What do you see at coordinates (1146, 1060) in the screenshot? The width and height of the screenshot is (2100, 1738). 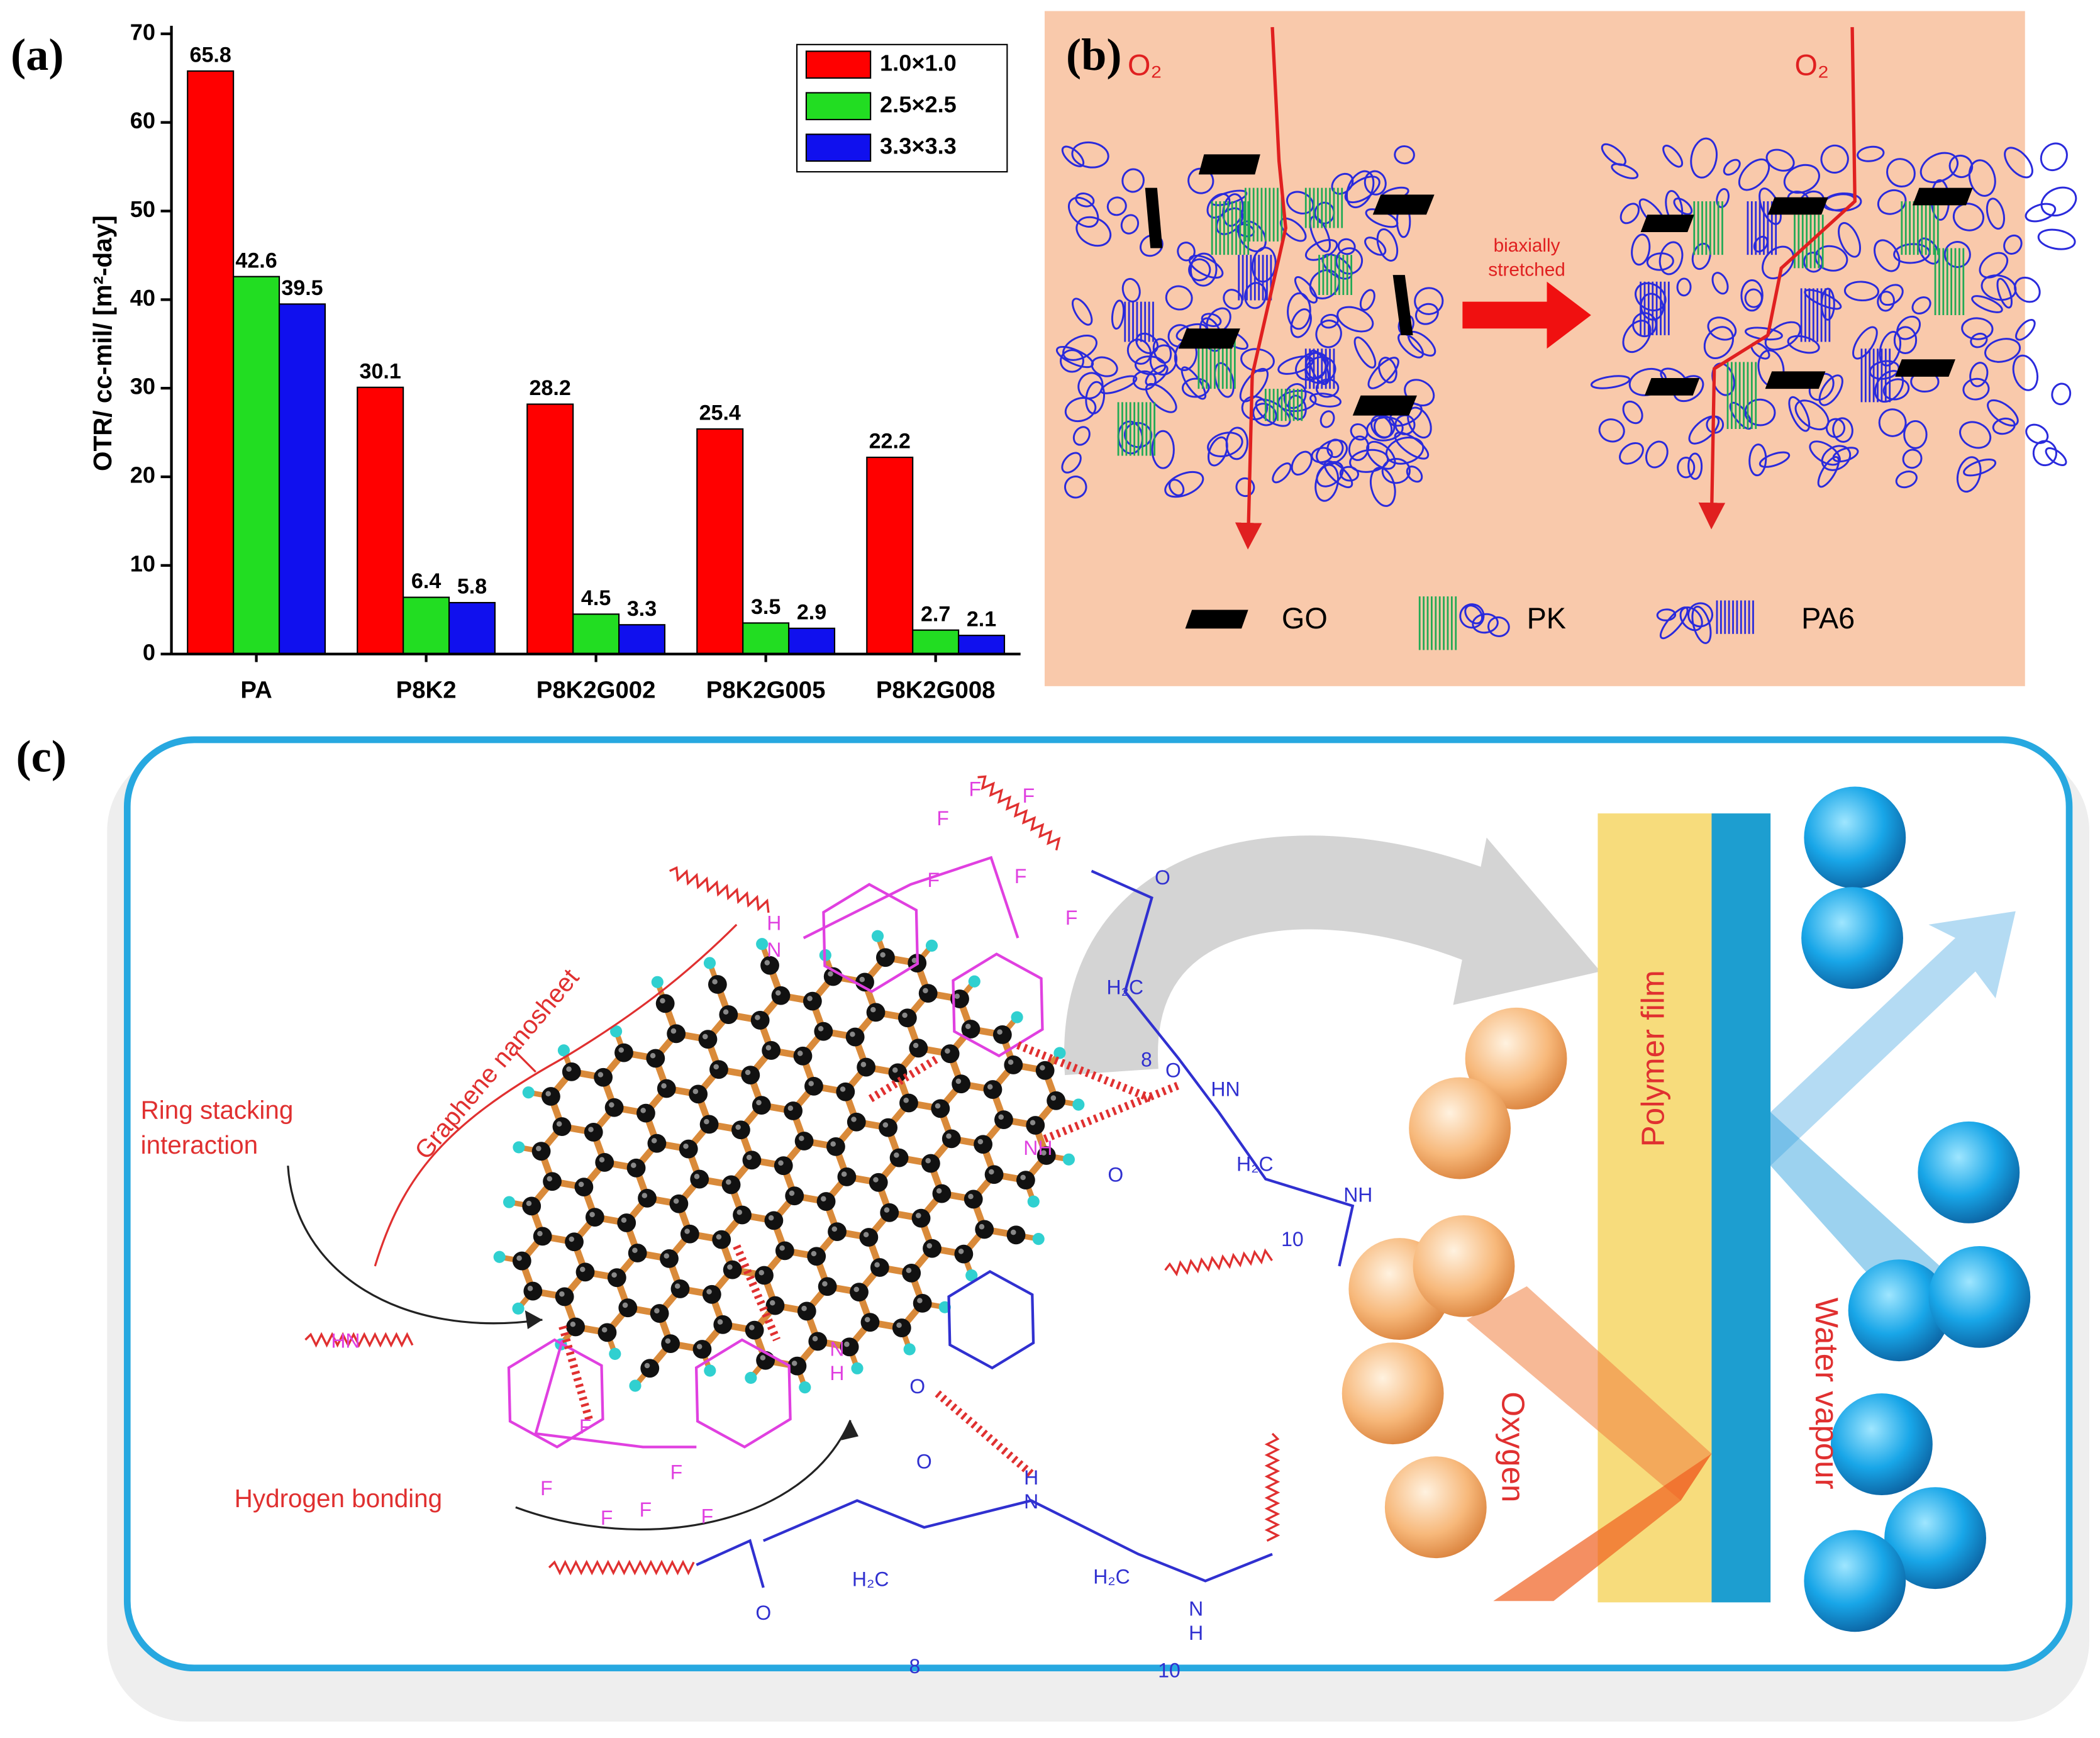 I see `chem-label: 8` at bounding box center [1146, 1060].